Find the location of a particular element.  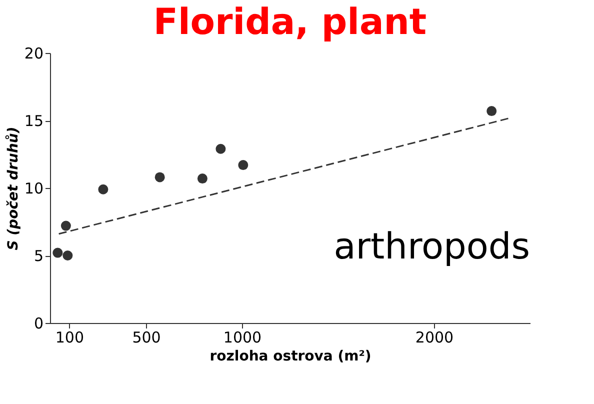

y-tick-label: 10 is located at coordinates (34, 189).